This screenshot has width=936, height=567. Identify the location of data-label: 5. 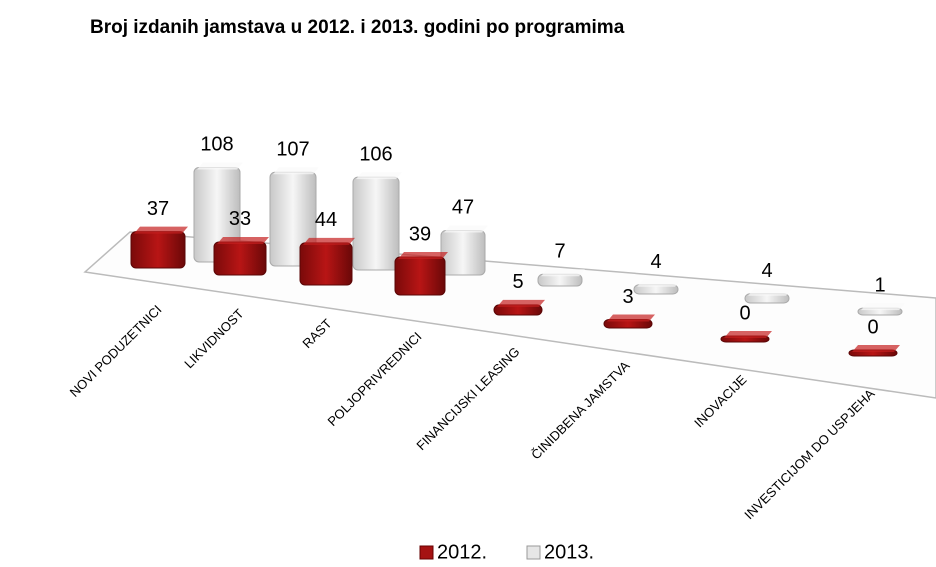
(517, 282).